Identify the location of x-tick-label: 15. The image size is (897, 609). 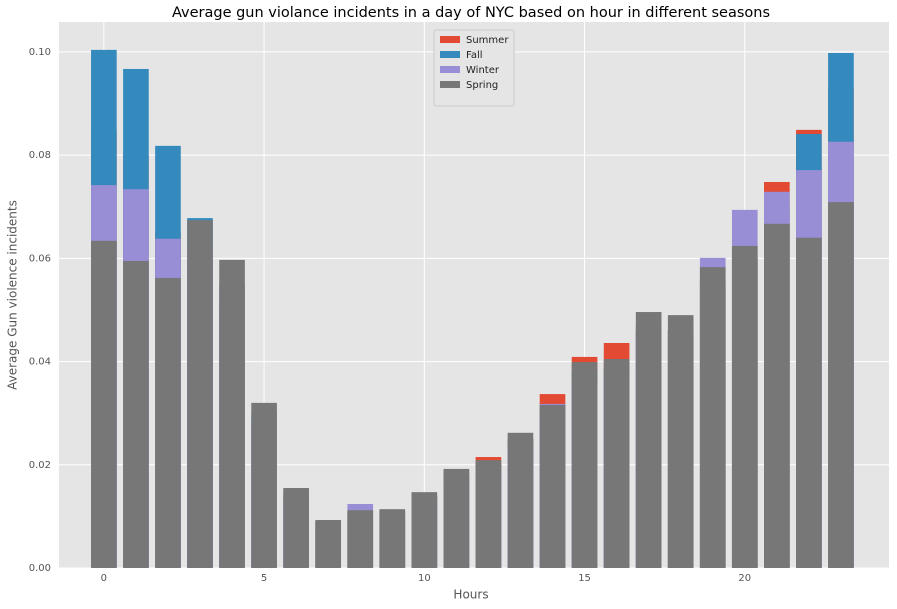
(584, 578).